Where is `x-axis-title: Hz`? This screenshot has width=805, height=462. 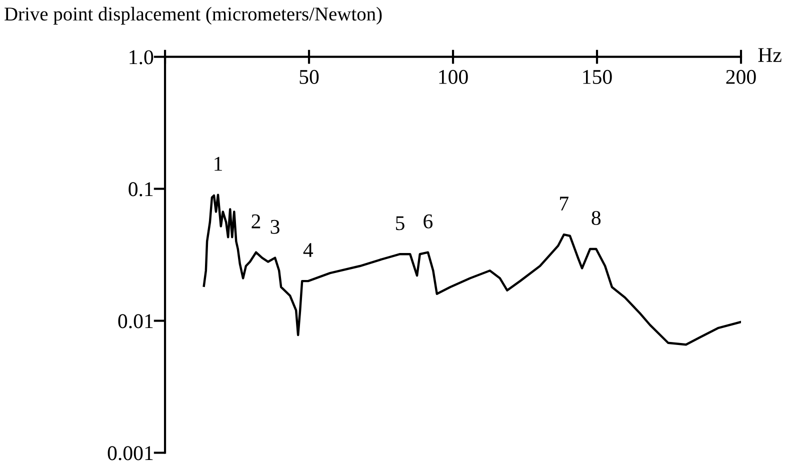 x-axis-title: Hz is located at coordinates (770, 55).